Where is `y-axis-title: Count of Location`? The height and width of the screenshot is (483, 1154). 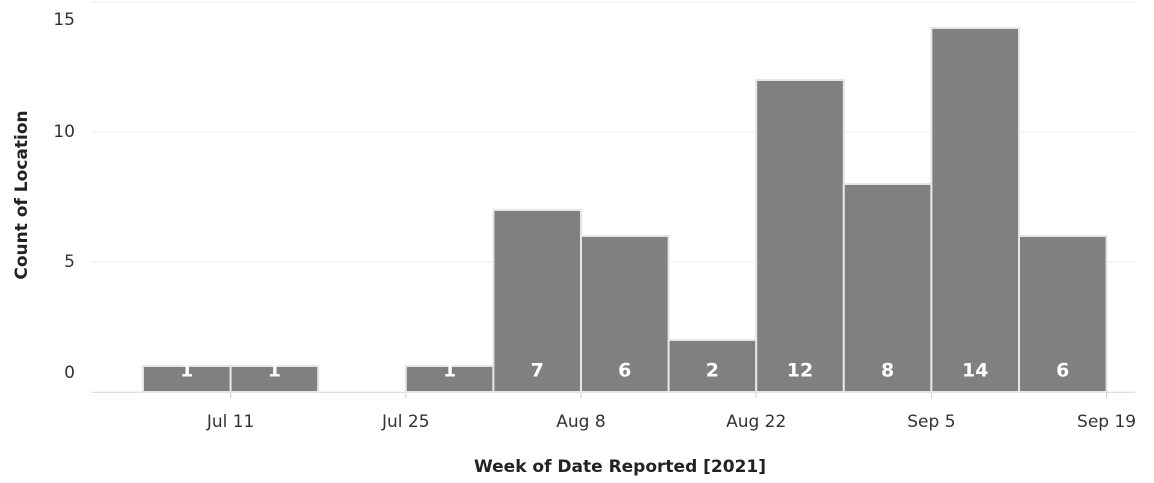 y-axis-title: Count of Location is located at coordinates (22, 194).